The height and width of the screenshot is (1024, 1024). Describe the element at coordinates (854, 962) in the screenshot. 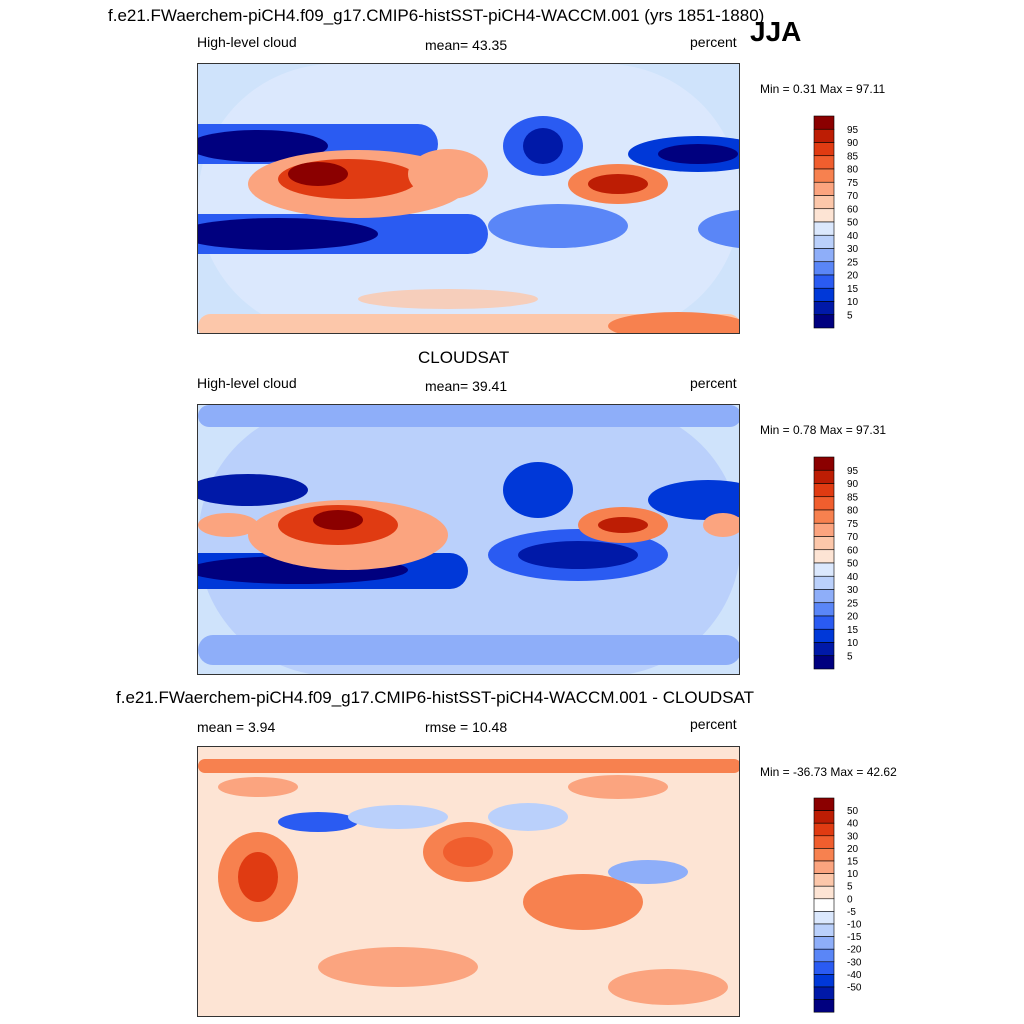

I see `colorbar-tick-label: -30` at that location.